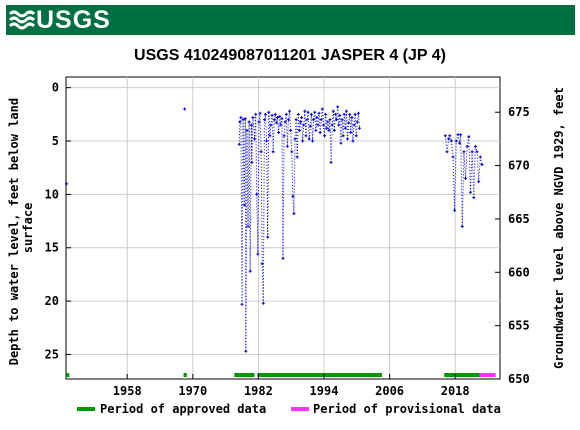  Describe the element at coordinates (55, 141) in the screenshot. I see `y-tick-label: 5` at that location.